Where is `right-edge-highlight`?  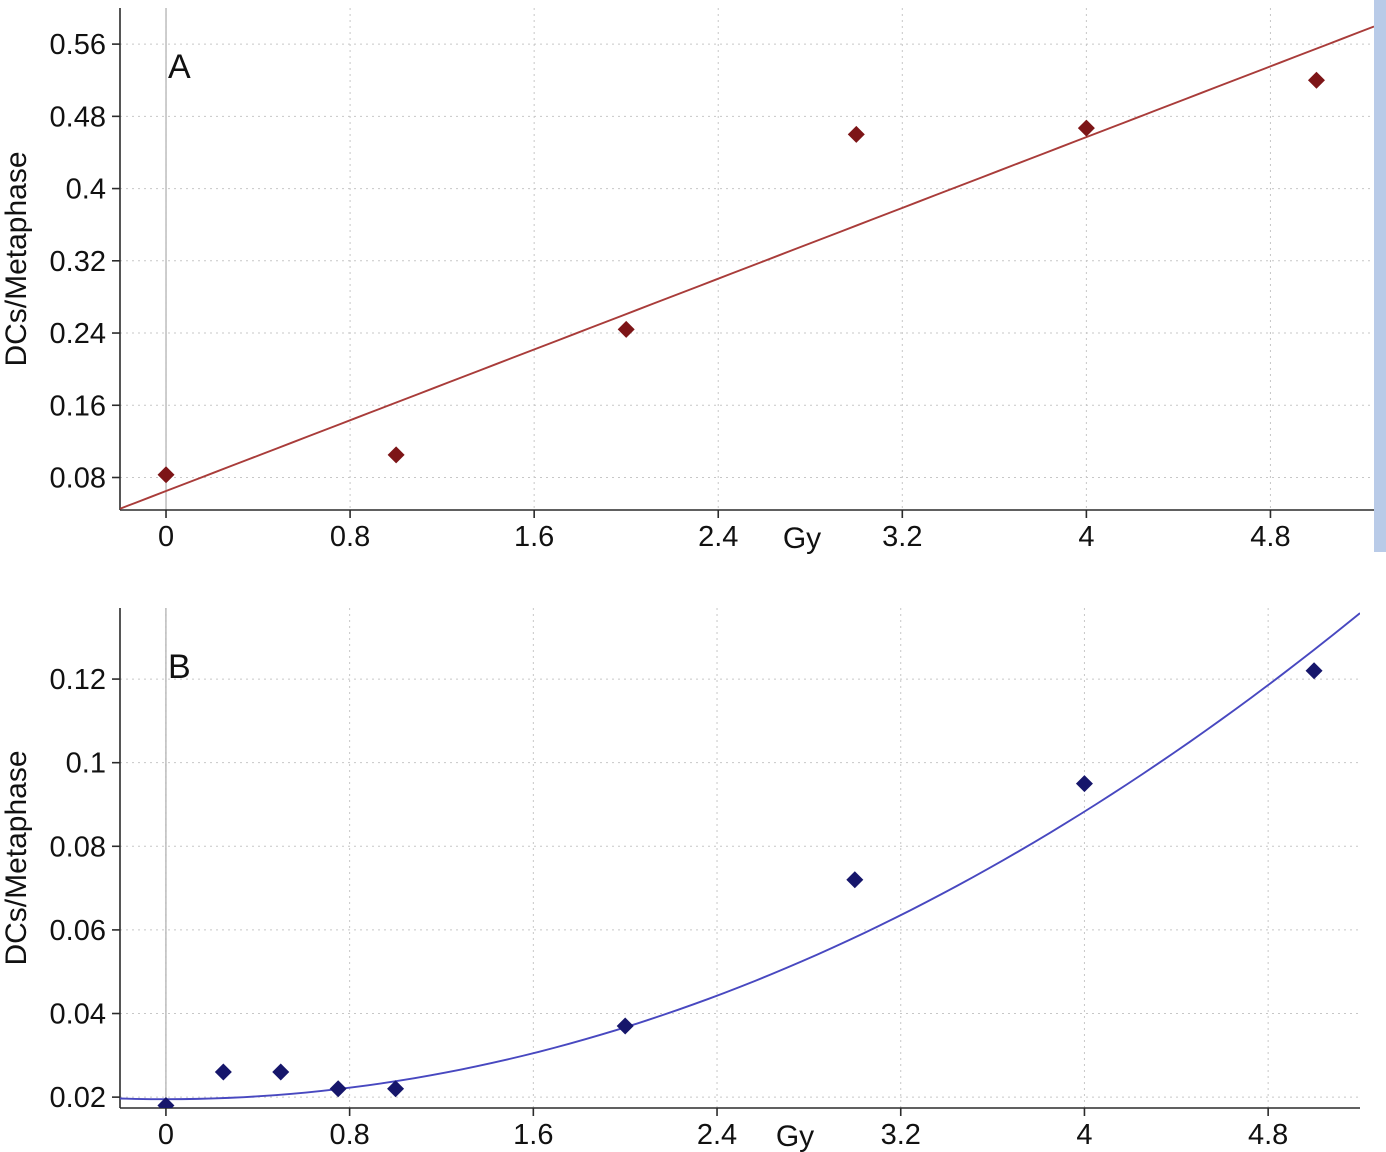 right-edge-highlight is located at coordinates (1380, 276).